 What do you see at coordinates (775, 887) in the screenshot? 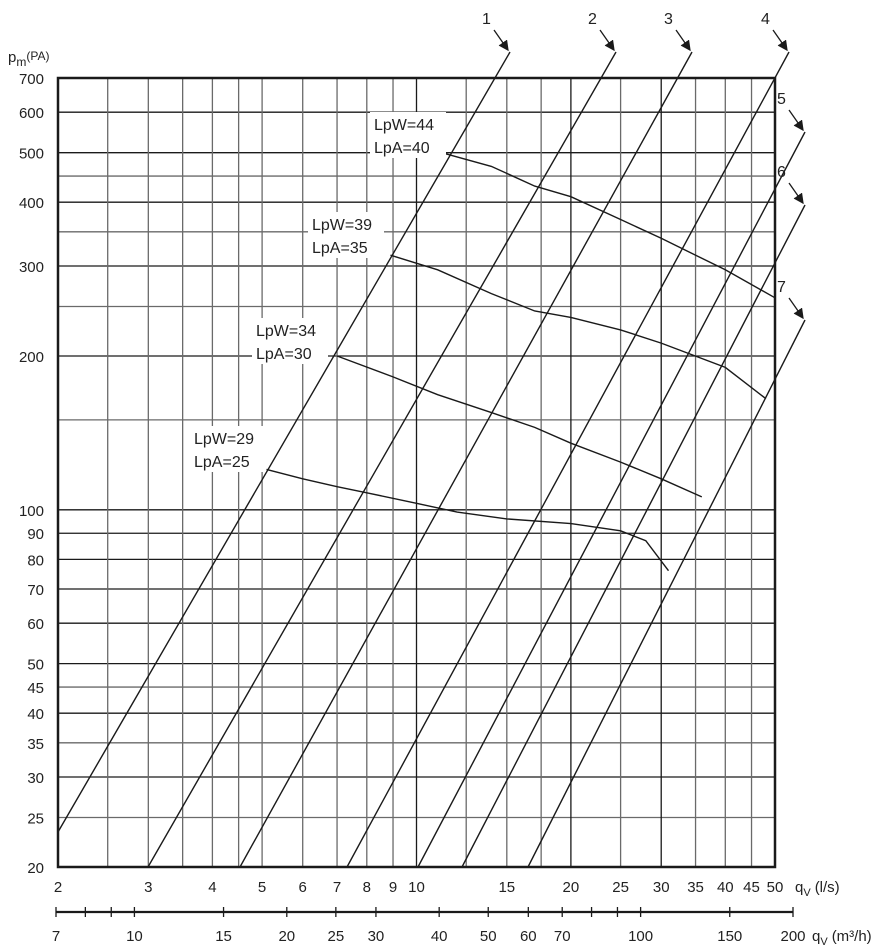
I see `x-tick-label: 50` at bounding box center [775, 887].